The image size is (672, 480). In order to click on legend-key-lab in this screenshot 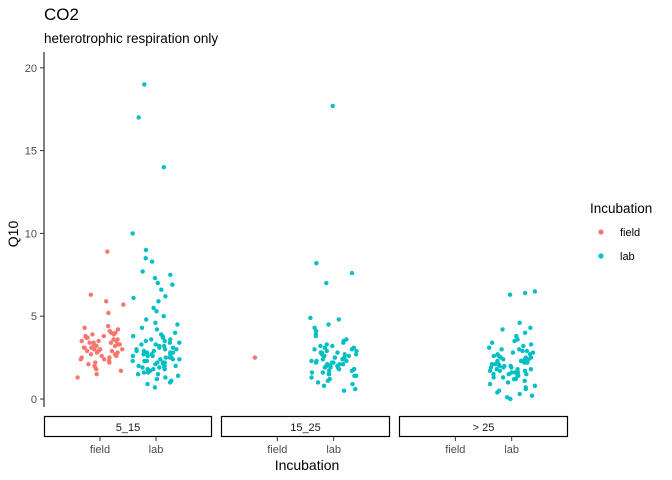, I will do `click(601, 256)`.